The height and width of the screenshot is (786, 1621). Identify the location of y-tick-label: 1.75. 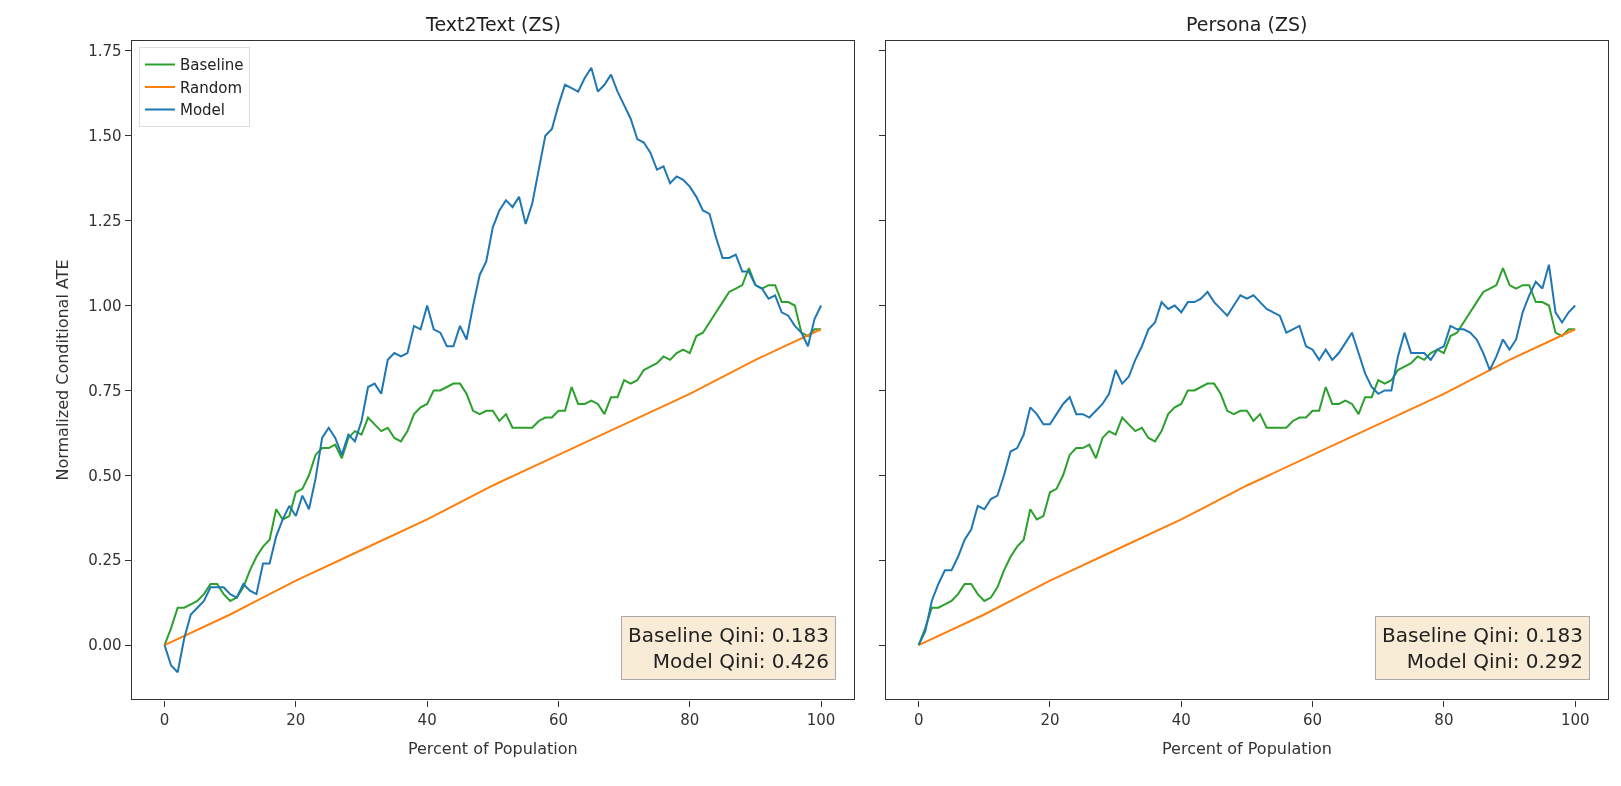
(105, 51).